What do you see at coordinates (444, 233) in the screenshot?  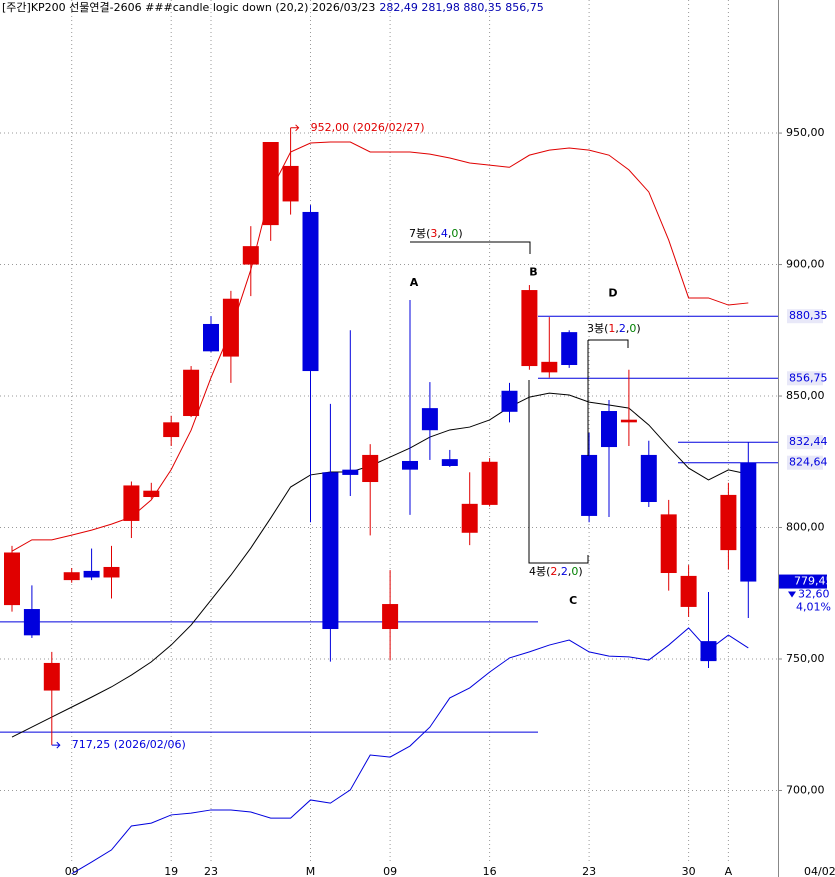 I see `count-part: 4` at bounding box center [444, 233].